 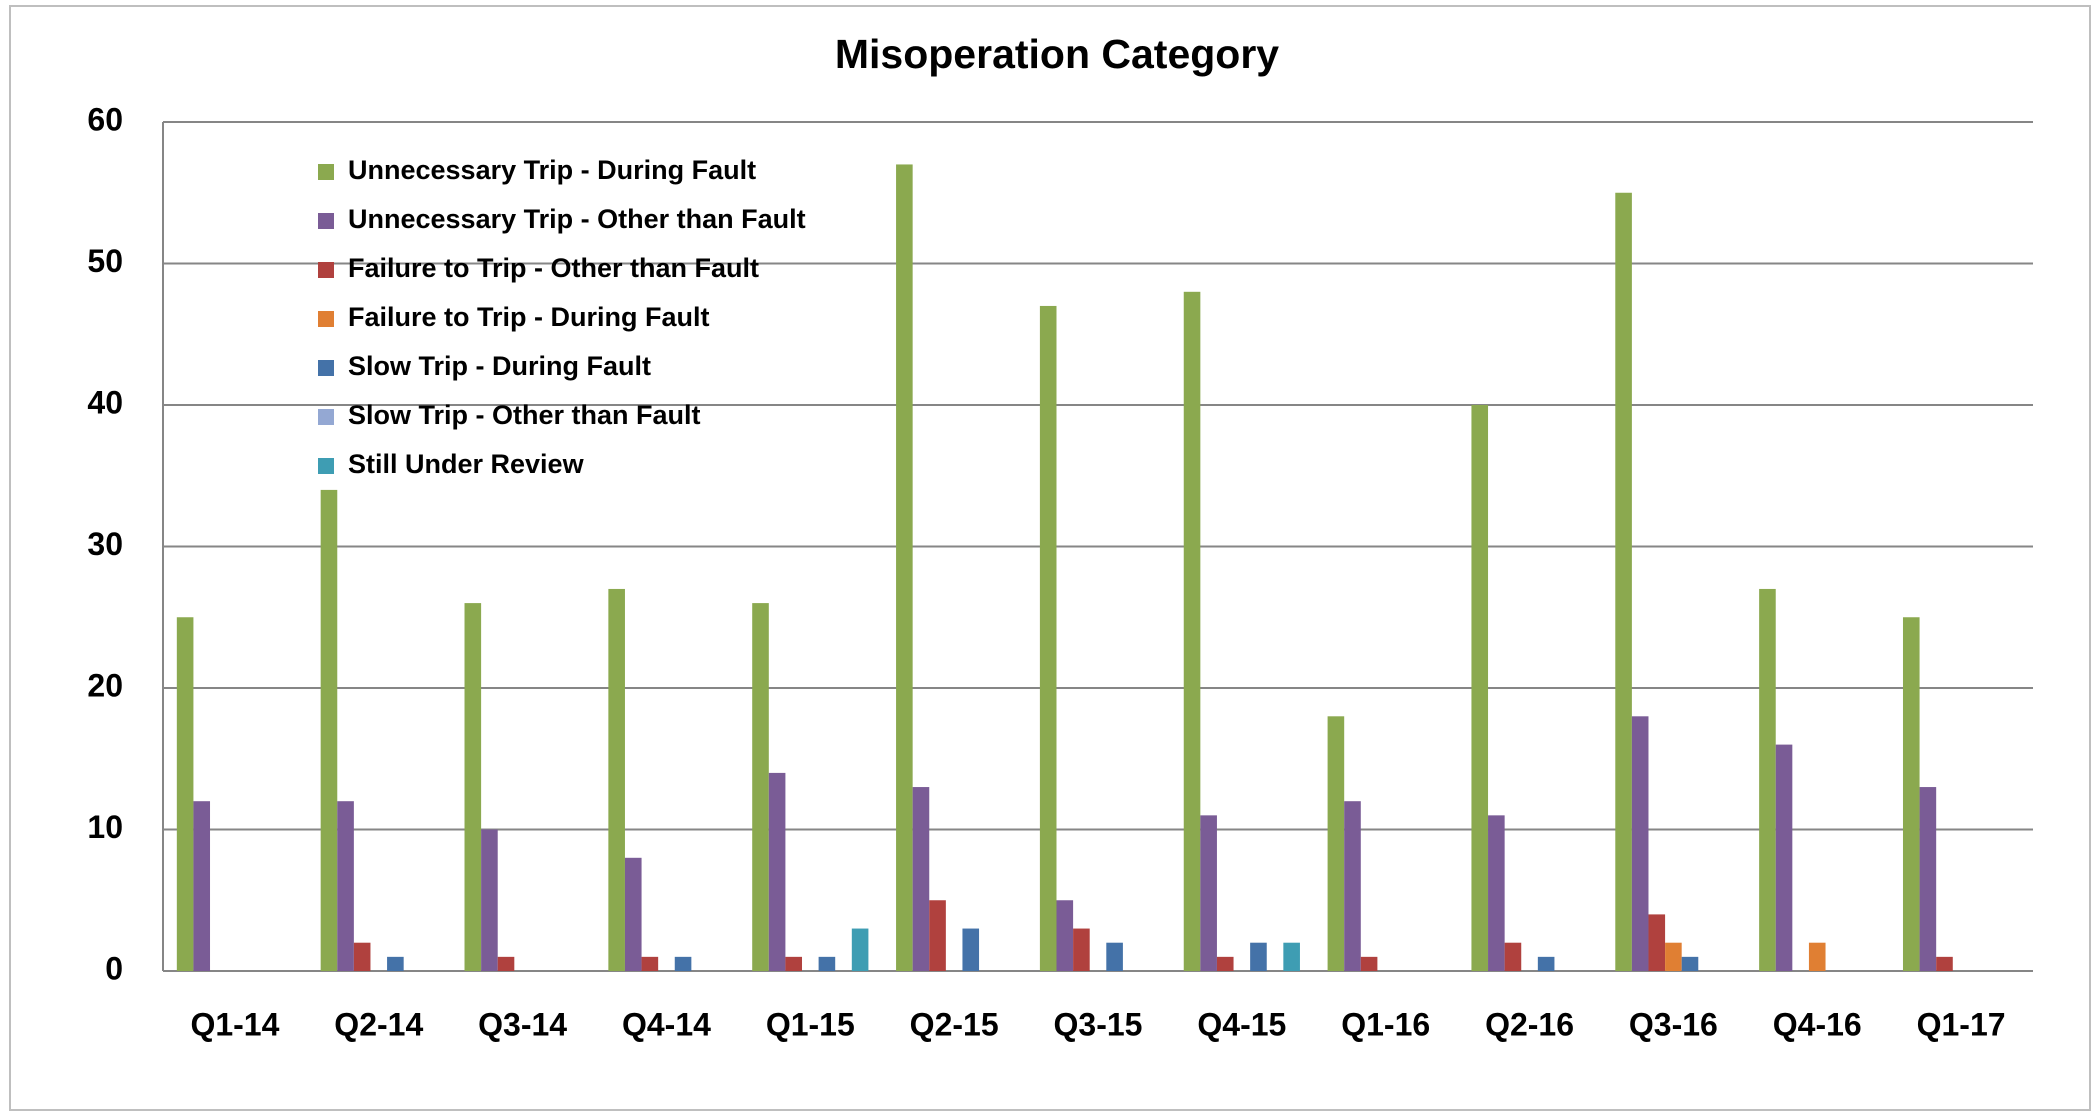 What do you see at coordinates (1673, 1024) in the screenshot?
I see `x-tick-label: Q3-16` at bounding box center [1673, 1024].